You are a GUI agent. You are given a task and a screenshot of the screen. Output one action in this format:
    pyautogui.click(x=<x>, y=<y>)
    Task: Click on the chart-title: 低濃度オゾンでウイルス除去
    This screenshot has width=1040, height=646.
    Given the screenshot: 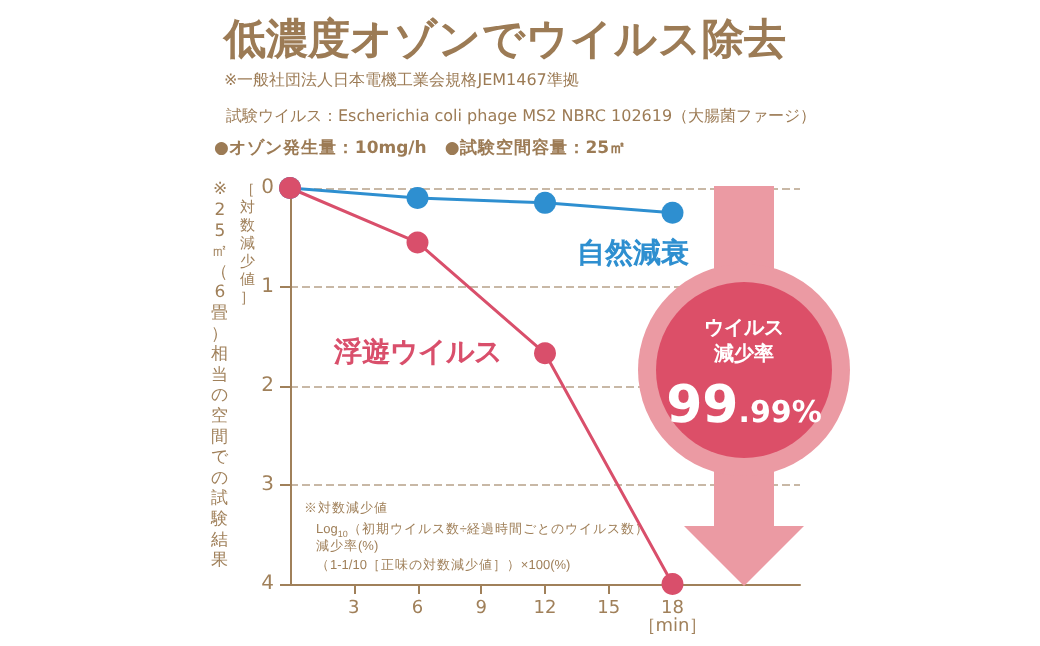 What is the action you would take?
    pyautogui.click(x=504, y=39)
    